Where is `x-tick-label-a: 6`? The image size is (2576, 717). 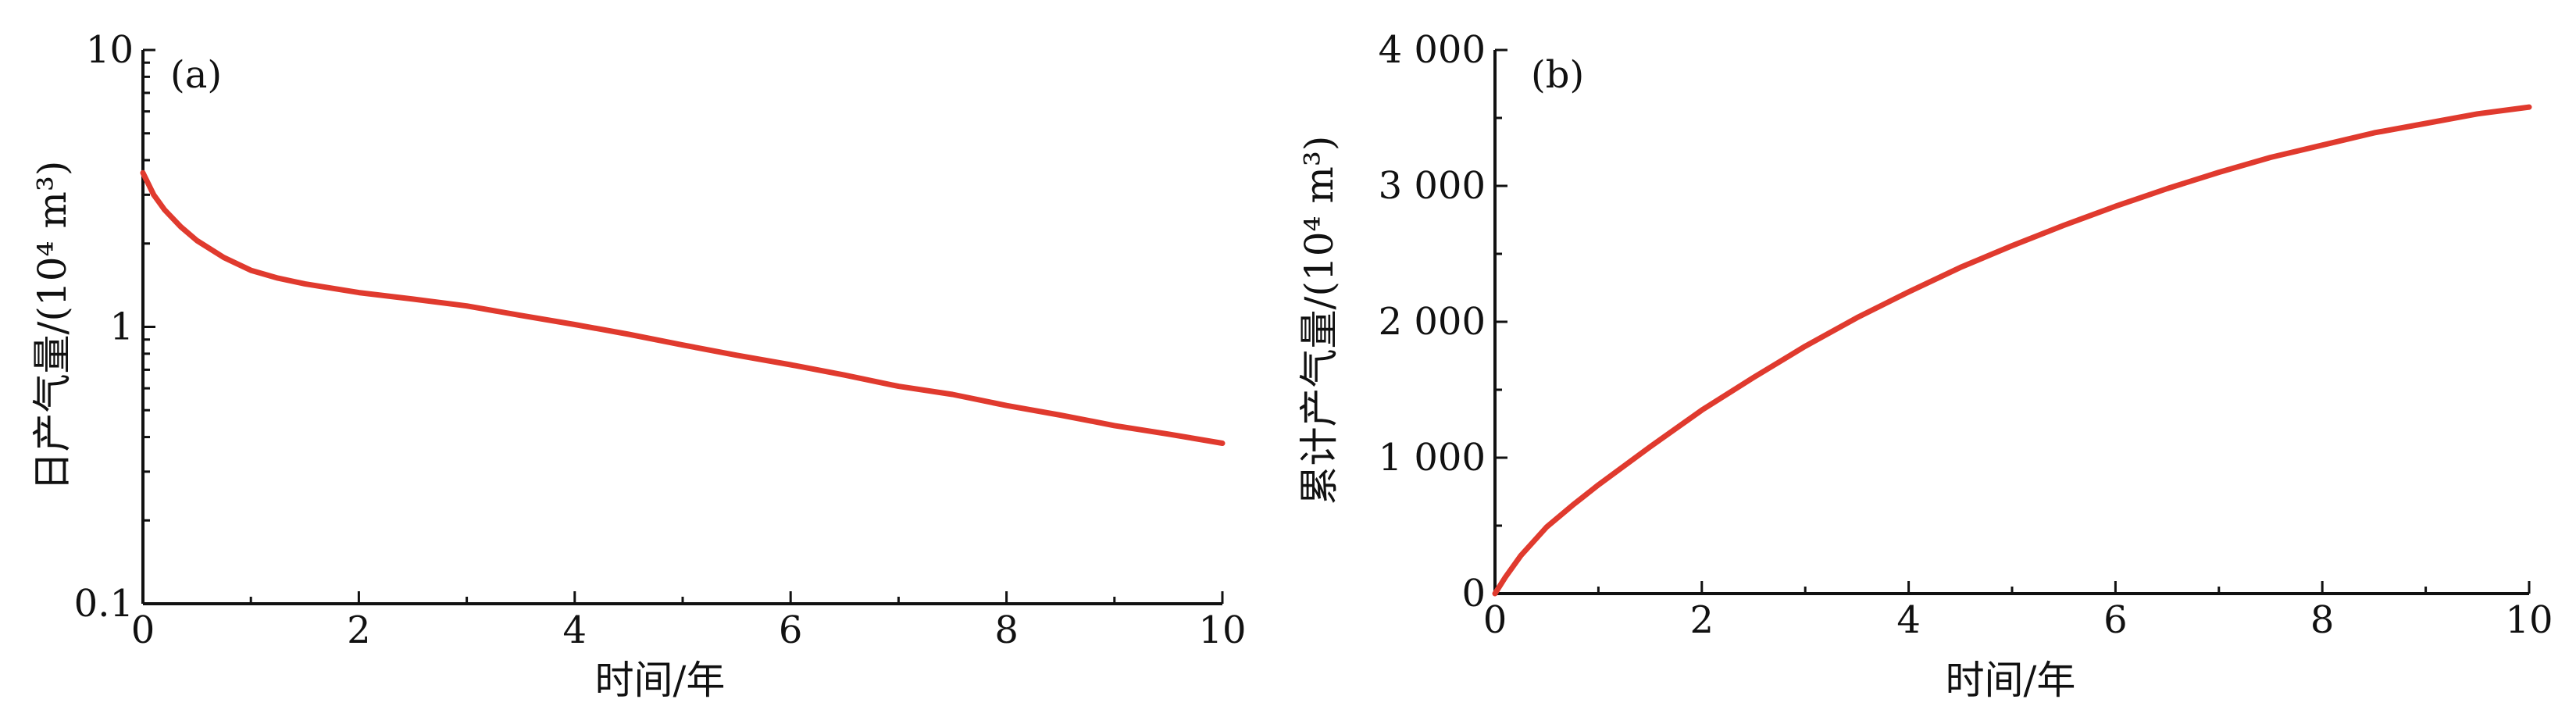 x-tick-label-a: 6 is located at coordinates (791, 630).